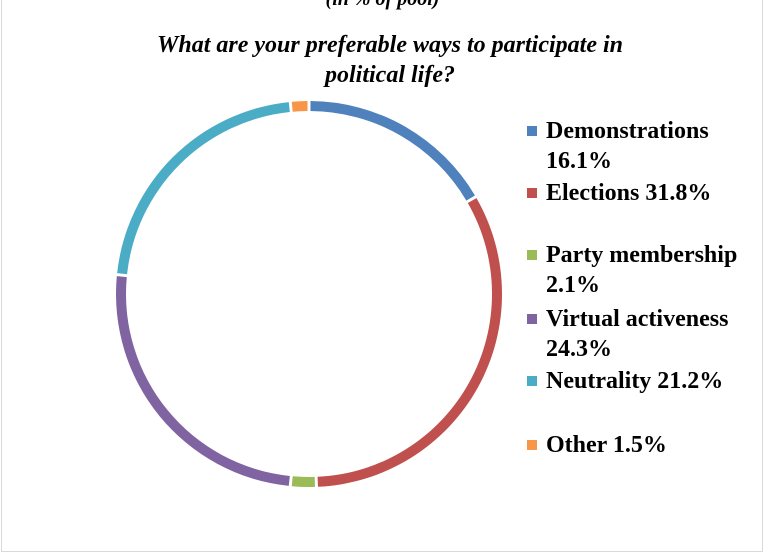 This screenshot has height=554, width=765. Describe the element at coordinates (637, 334) in the screenshot. I see `legend-label: Virtual activeness 24.3%` at that location.